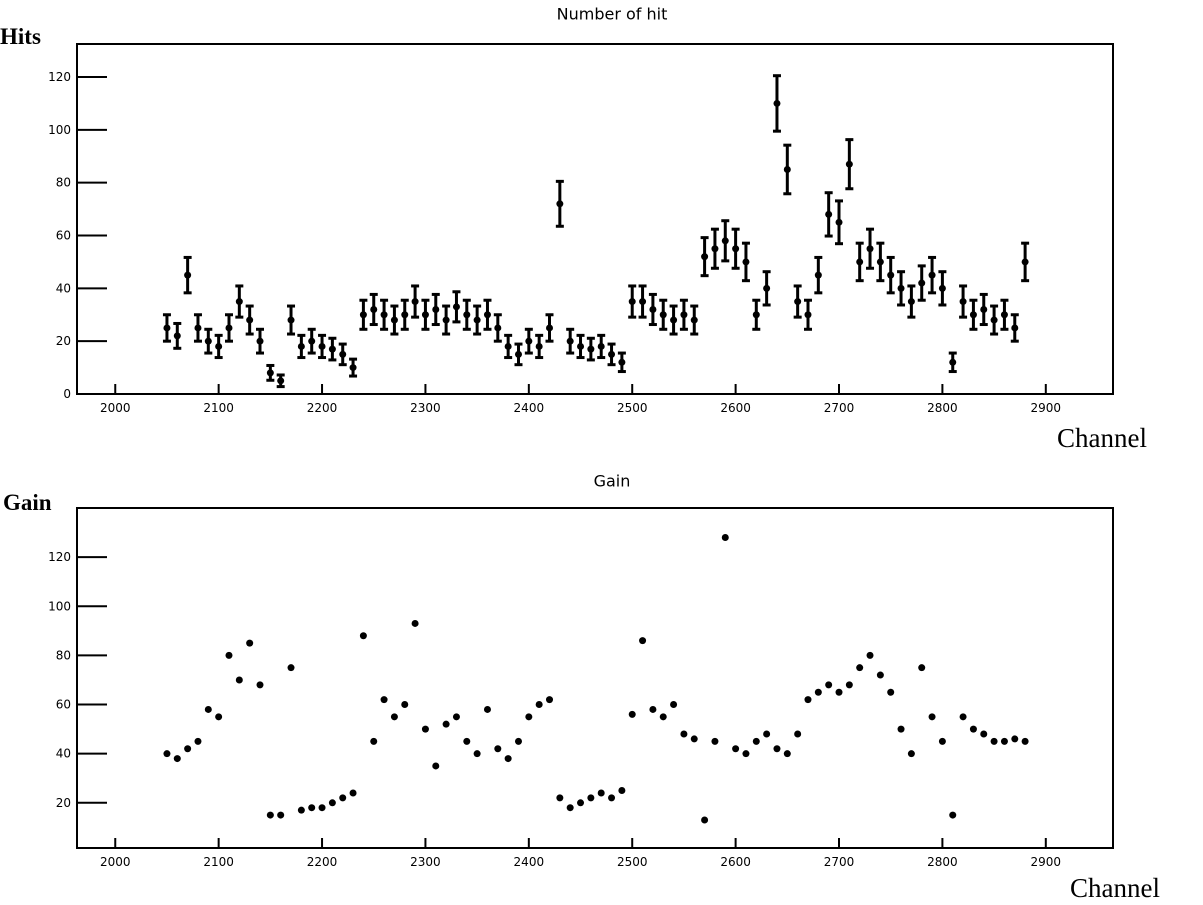  Describe the element at coordinates (529, 862) in the screenshot. I see `x-tick-label: 2400` at that location.